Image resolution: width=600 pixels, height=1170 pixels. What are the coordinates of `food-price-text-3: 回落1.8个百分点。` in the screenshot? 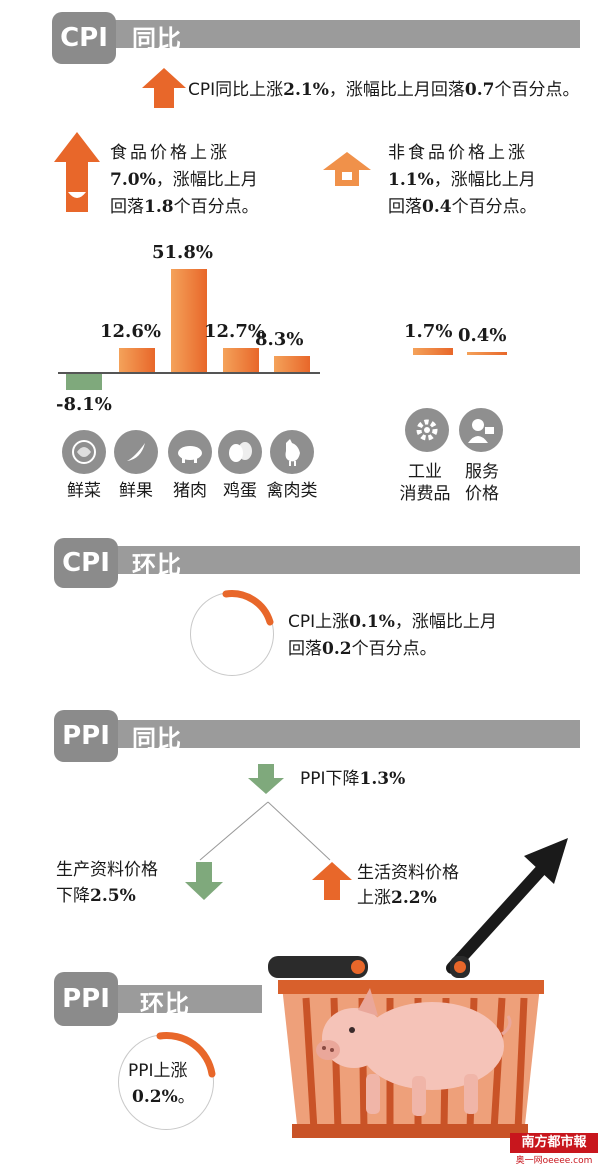 It's located at (184, 207).